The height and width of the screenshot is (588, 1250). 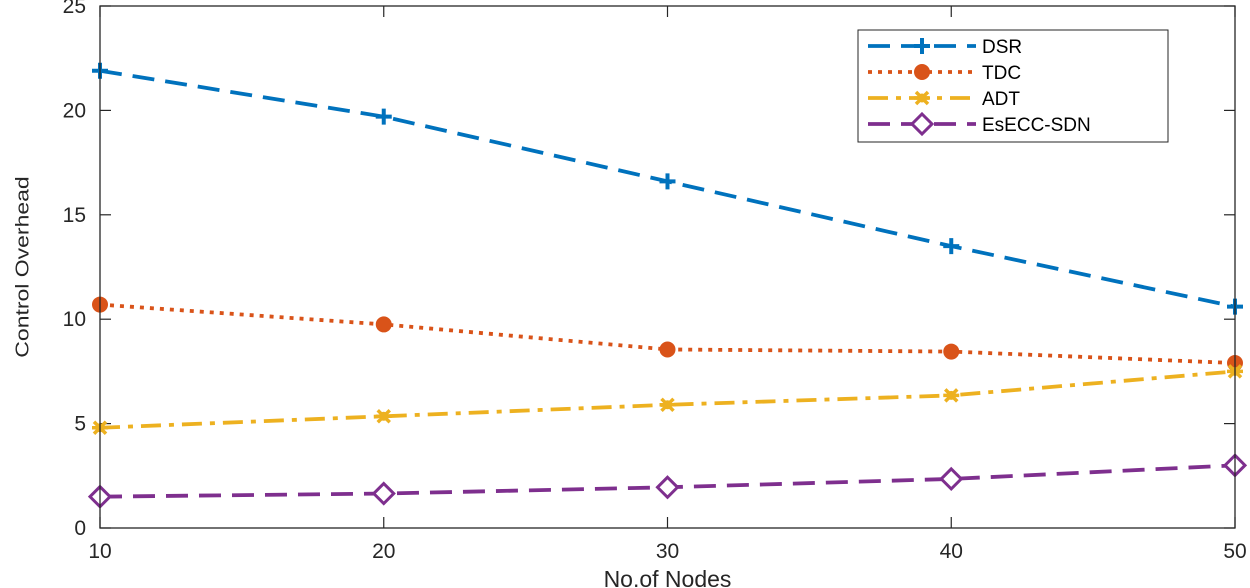 What do you see at coordinates (74, 319) in the screenshot?
I see `y-tick-label: 10` at bounding box center [74, 319].